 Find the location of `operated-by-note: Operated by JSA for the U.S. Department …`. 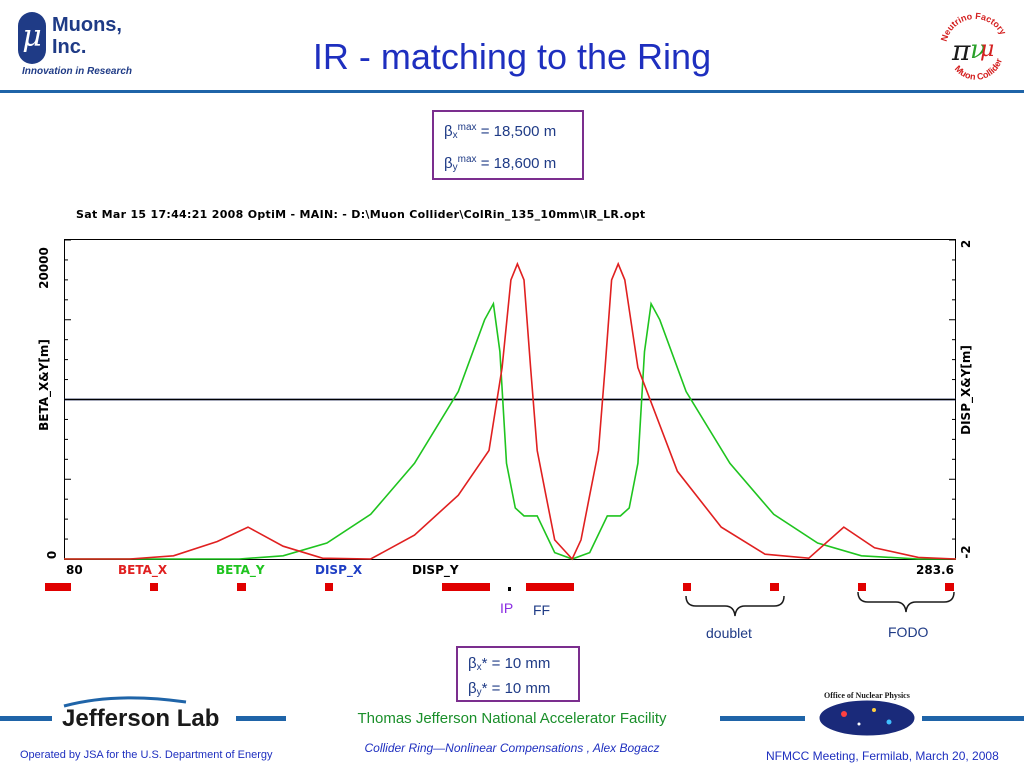

operated-by-note: Operated by JSA for the U.S. Department … is located at coordinates (146, 755).